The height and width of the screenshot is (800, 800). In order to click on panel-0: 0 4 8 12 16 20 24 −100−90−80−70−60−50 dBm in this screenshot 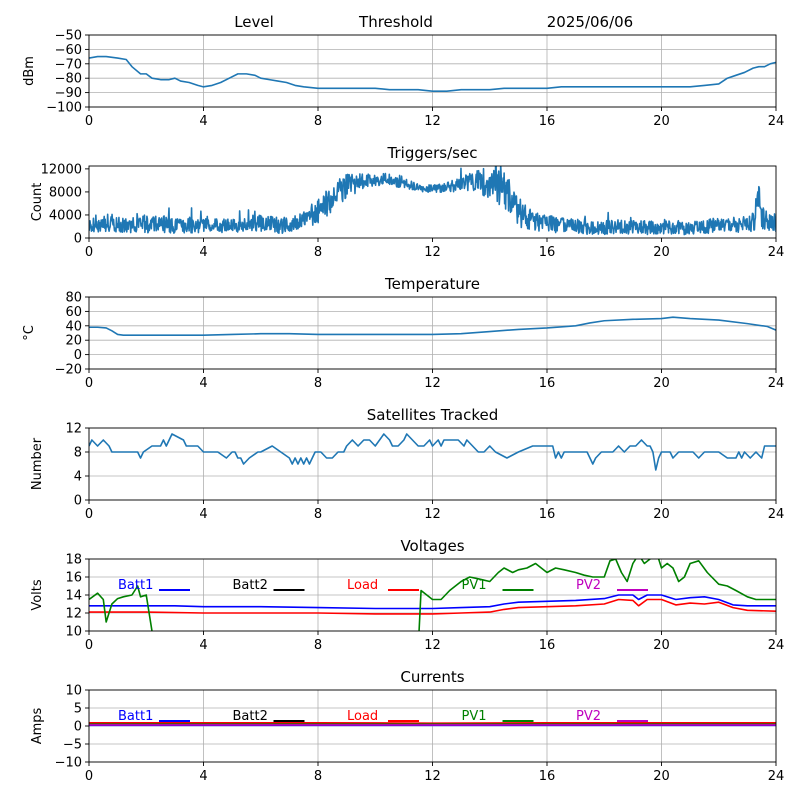, I will do `click(403, 79)`.